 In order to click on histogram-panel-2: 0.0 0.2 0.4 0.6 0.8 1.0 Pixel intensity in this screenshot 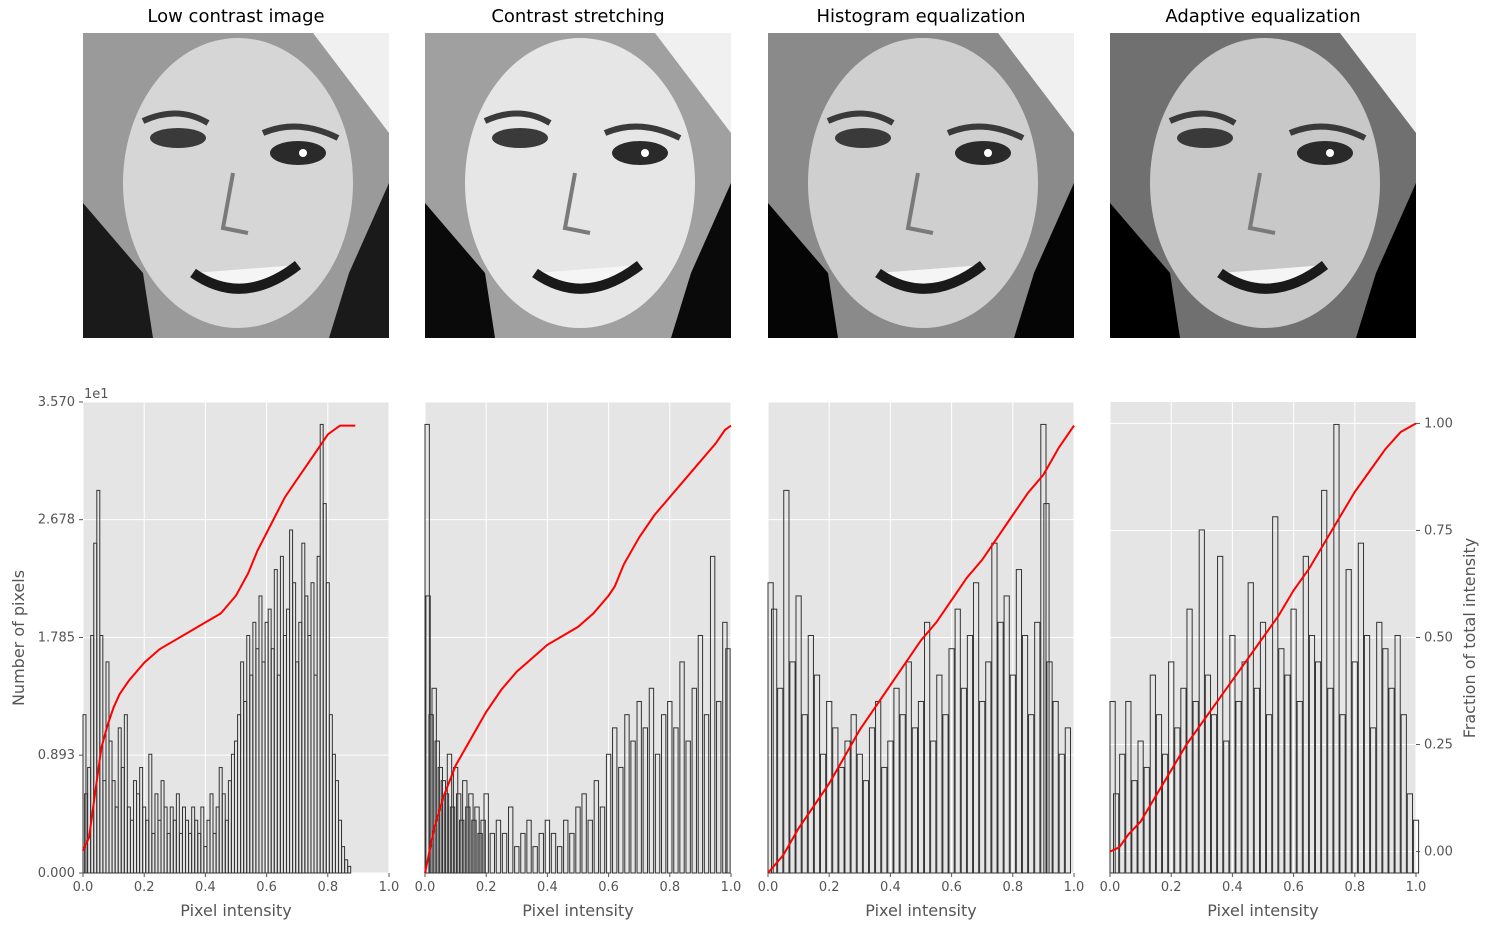, I will do `click(578, 660)`.